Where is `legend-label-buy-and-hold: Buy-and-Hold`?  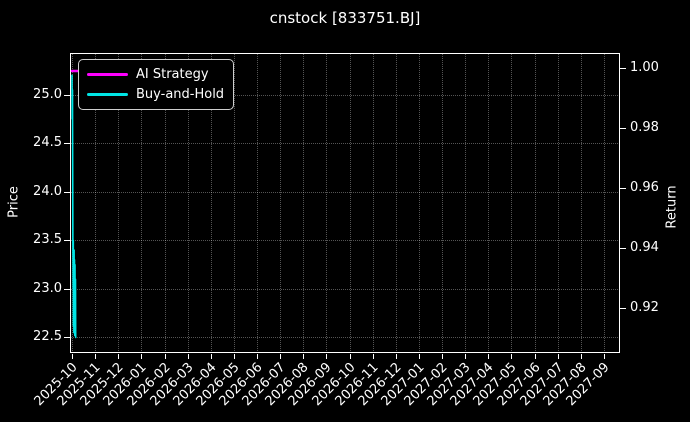
legend-label-buy-and-hold: Buy-and-Hold is located at coordinates (180, 94).